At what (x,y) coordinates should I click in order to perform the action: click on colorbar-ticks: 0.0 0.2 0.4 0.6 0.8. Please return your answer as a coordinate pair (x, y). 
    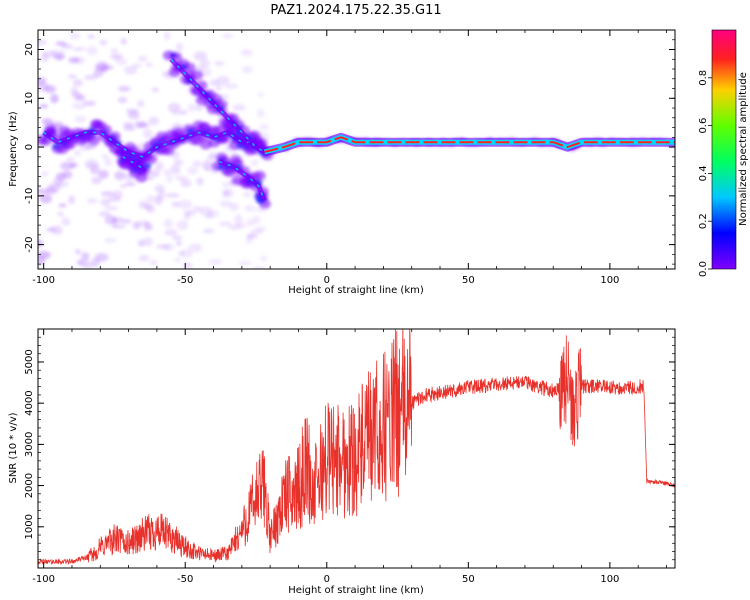
    Looking at the image, I should click on (705, 173).